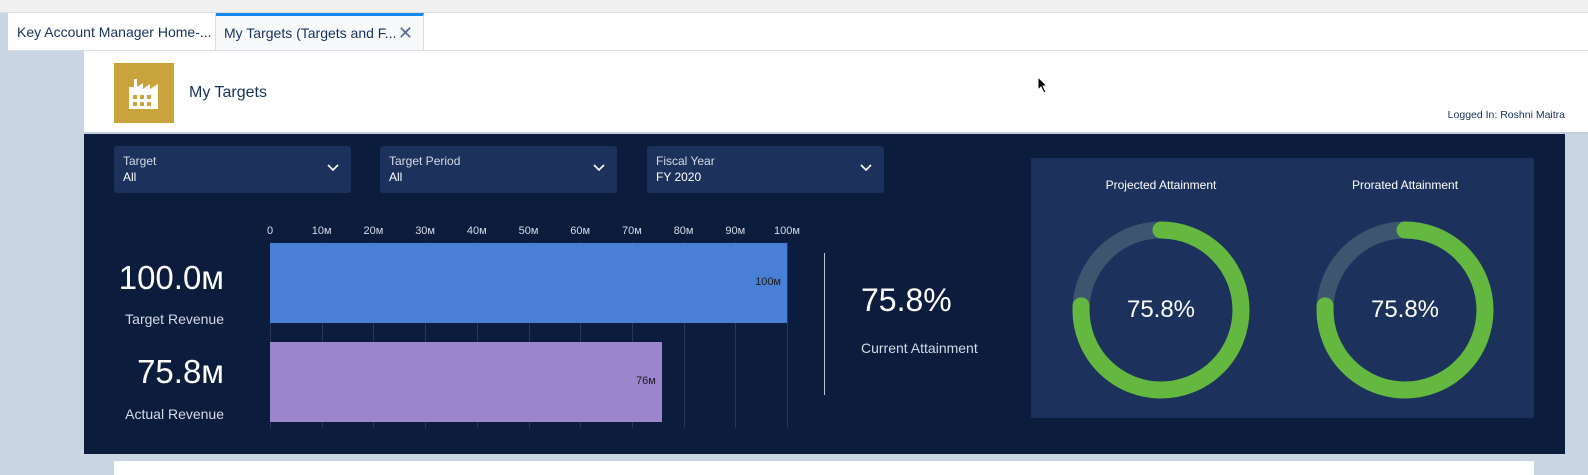 This screenshot has height=475, width=1588. Describe the element at coordinates (919, 348) in the screenshot. I see `current-attainment-label: Current Attainment` at that location.